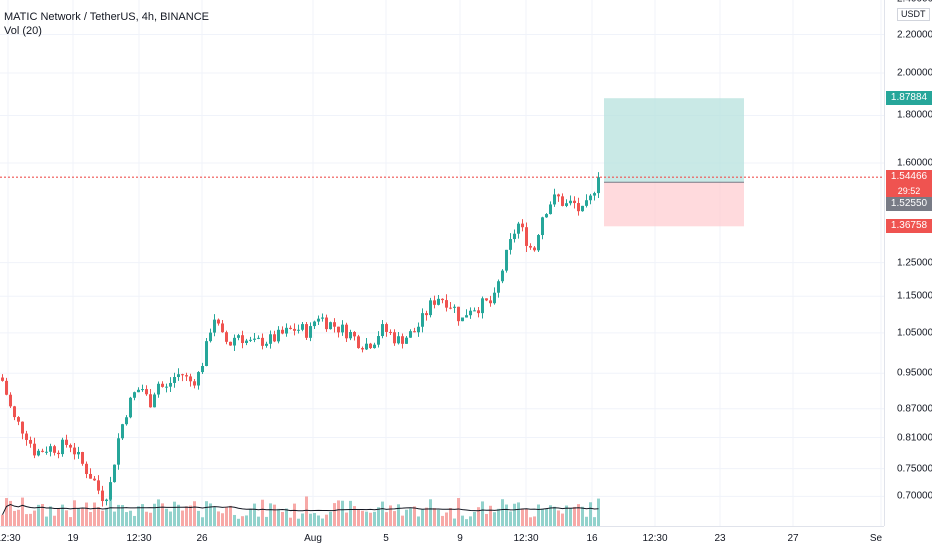 The height and width of the screenshot is (551, 932). Describe the element at coordinates (202, 538) in the screenshot. I see `time-tick-label: 26` at that location.